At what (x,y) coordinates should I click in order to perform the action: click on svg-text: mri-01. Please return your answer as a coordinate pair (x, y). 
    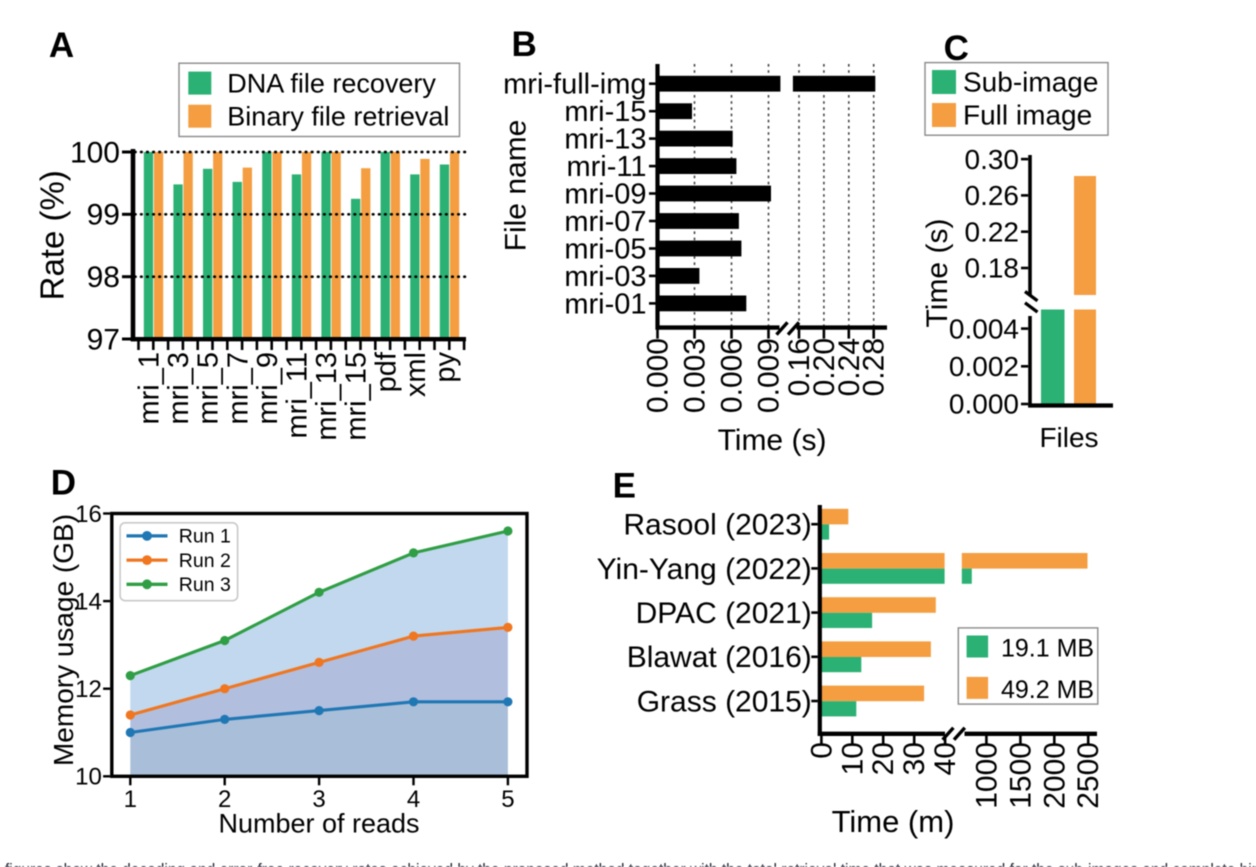
    Looking at the image, I should click on (605, 304).